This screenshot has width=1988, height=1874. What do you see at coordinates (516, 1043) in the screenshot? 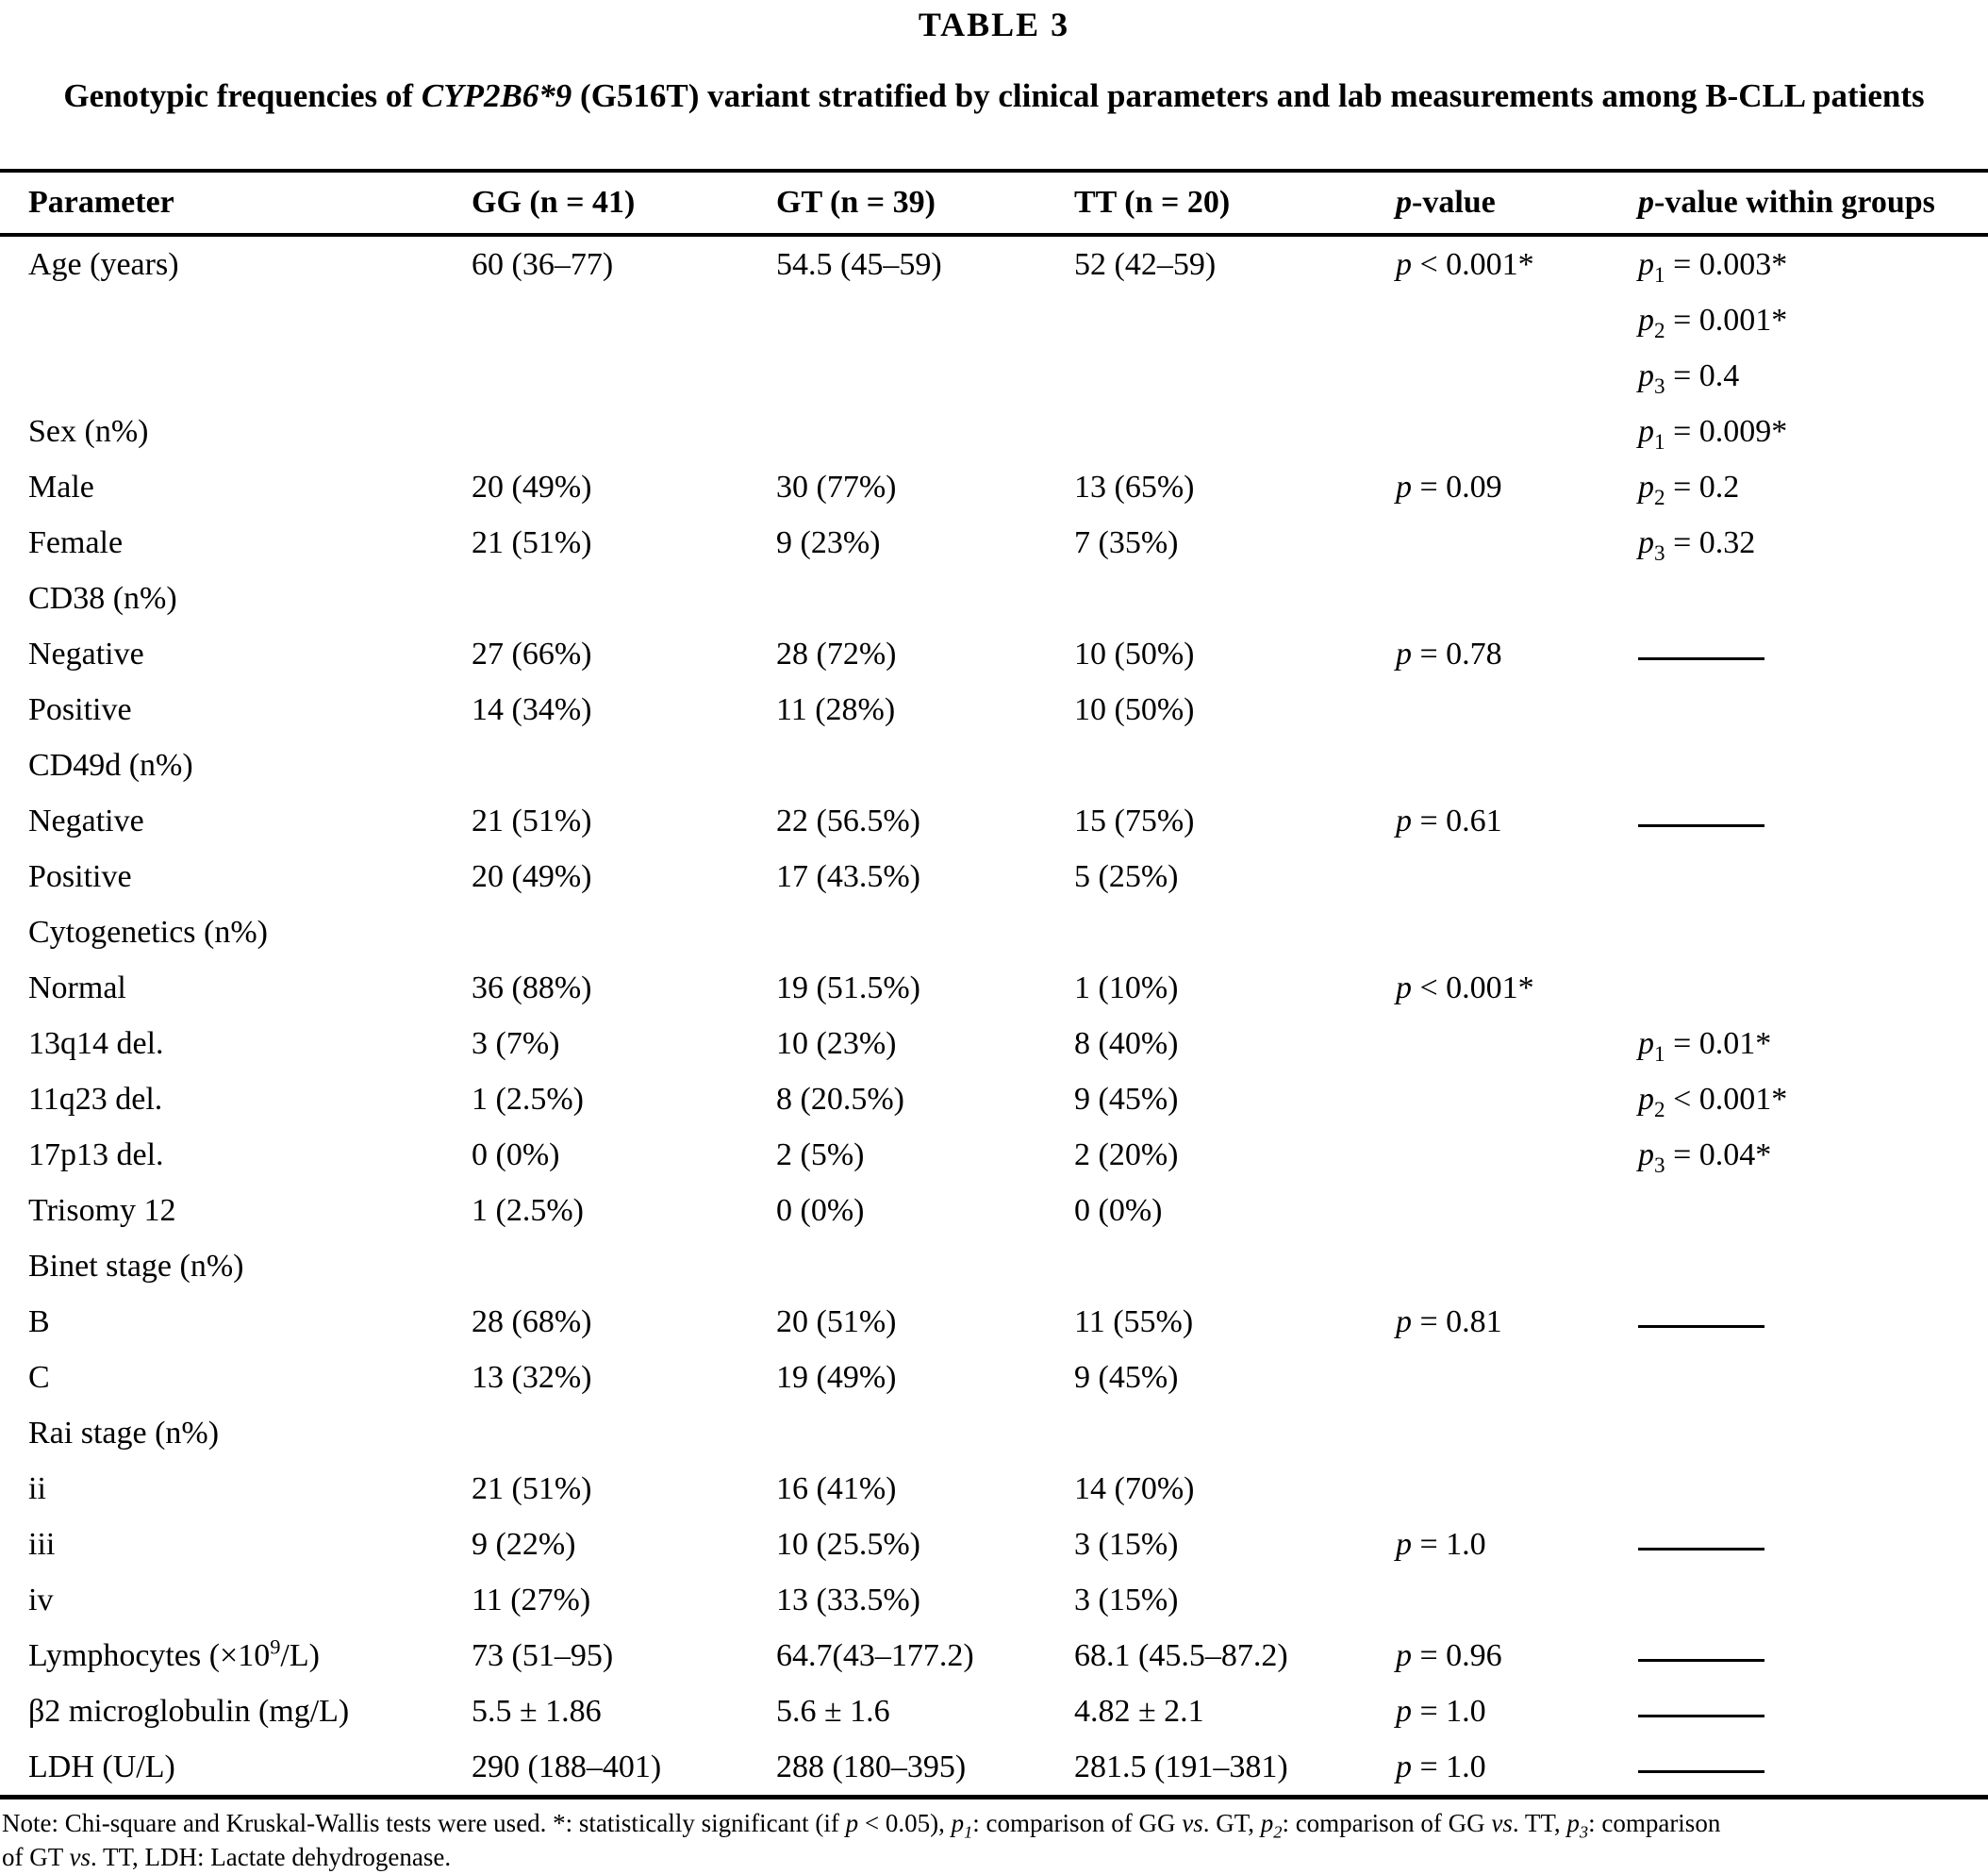
I see `cell-gg: 3 (7%)` at bounding box center [516, 1043].